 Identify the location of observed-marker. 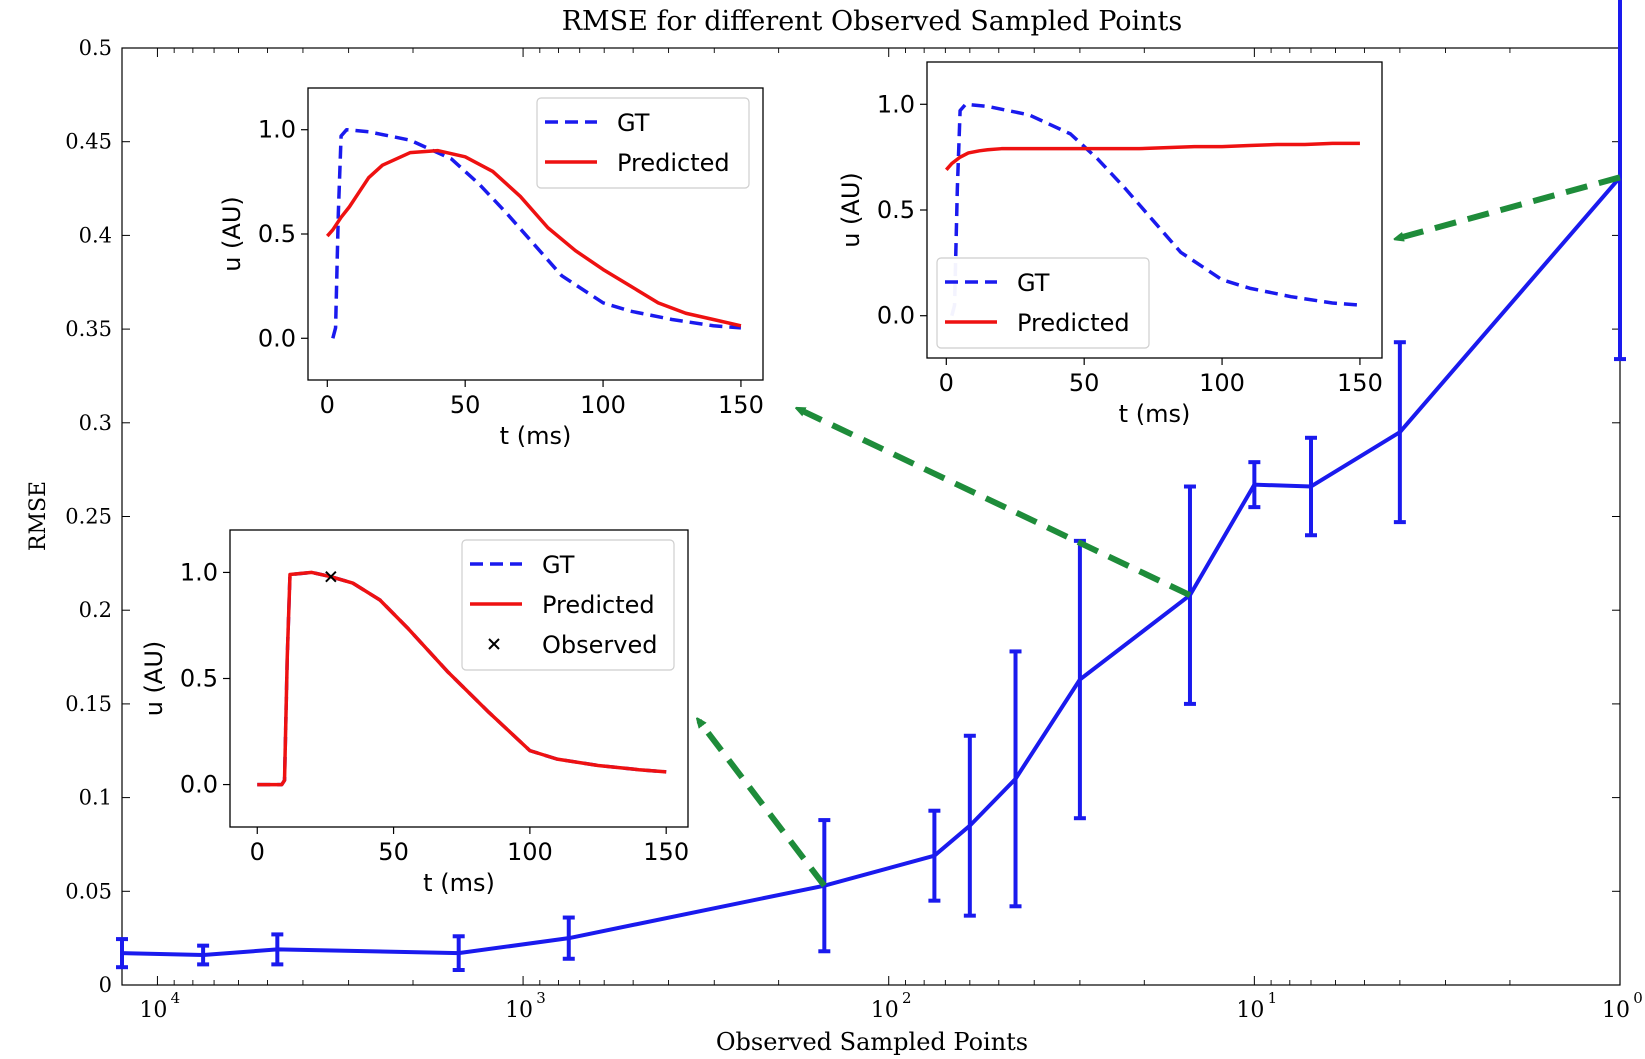
(331, 576).